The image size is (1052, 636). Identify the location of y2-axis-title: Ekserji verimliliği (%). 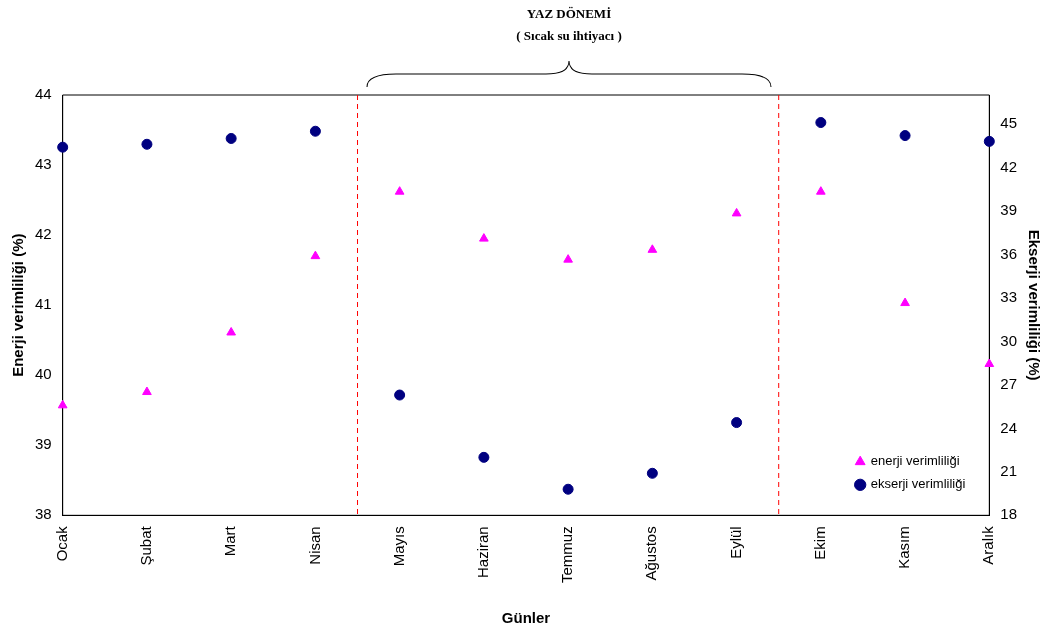
(1034, 305).